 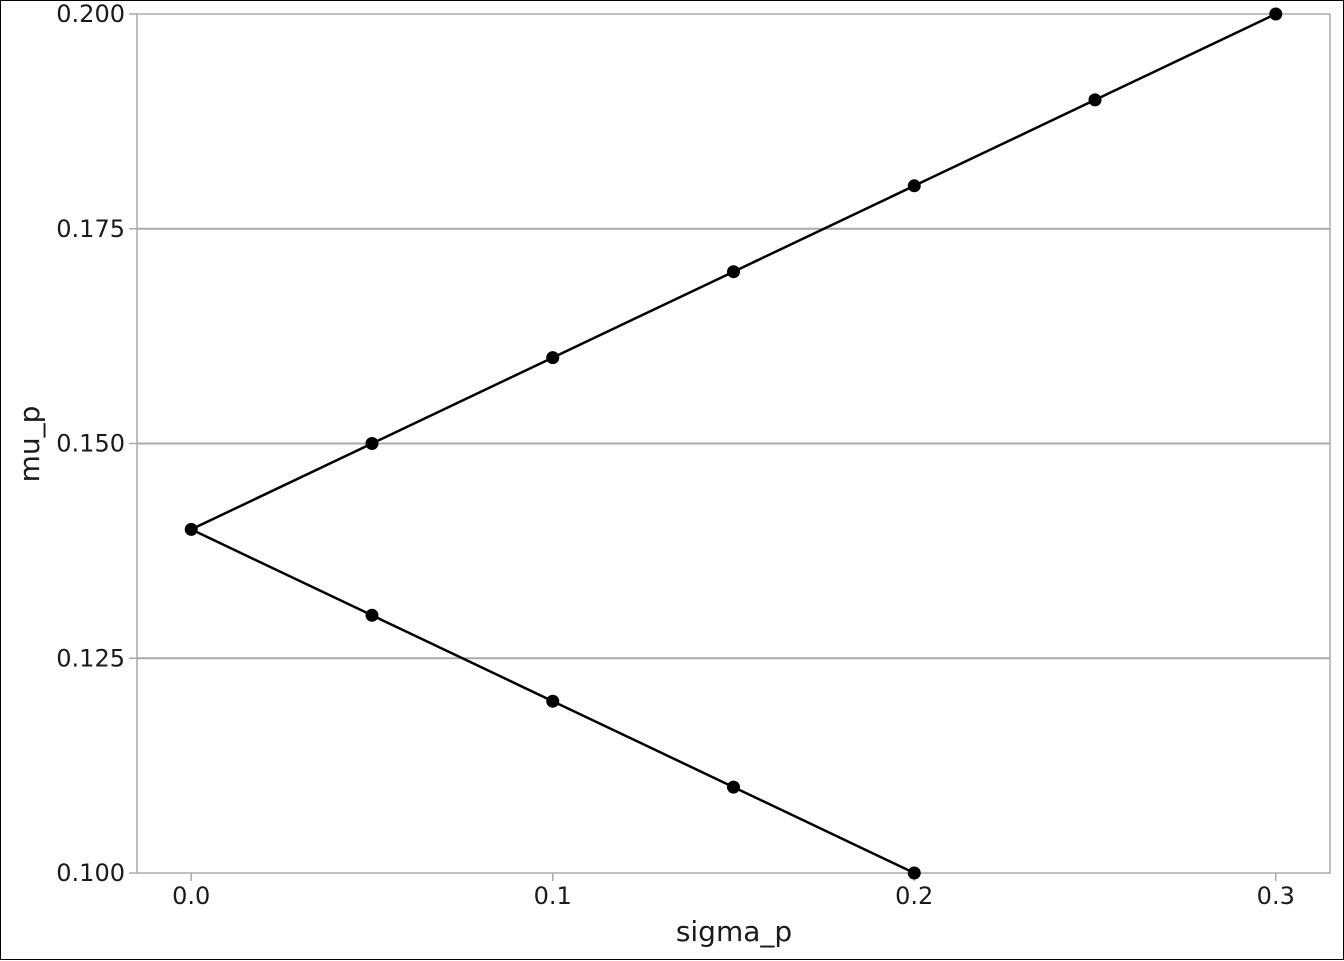 I want to click on y-tick-label: 0.125, so click(x=90, y=658).